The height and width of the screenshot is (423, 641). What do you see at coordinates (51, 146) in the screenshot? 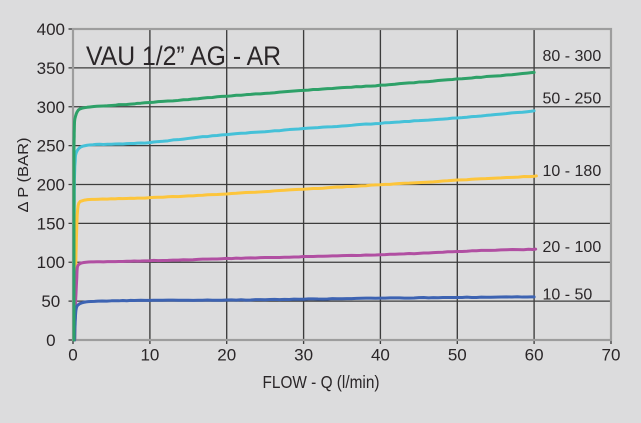
I see `svg-text: 250` at bounding box center [51, 146].